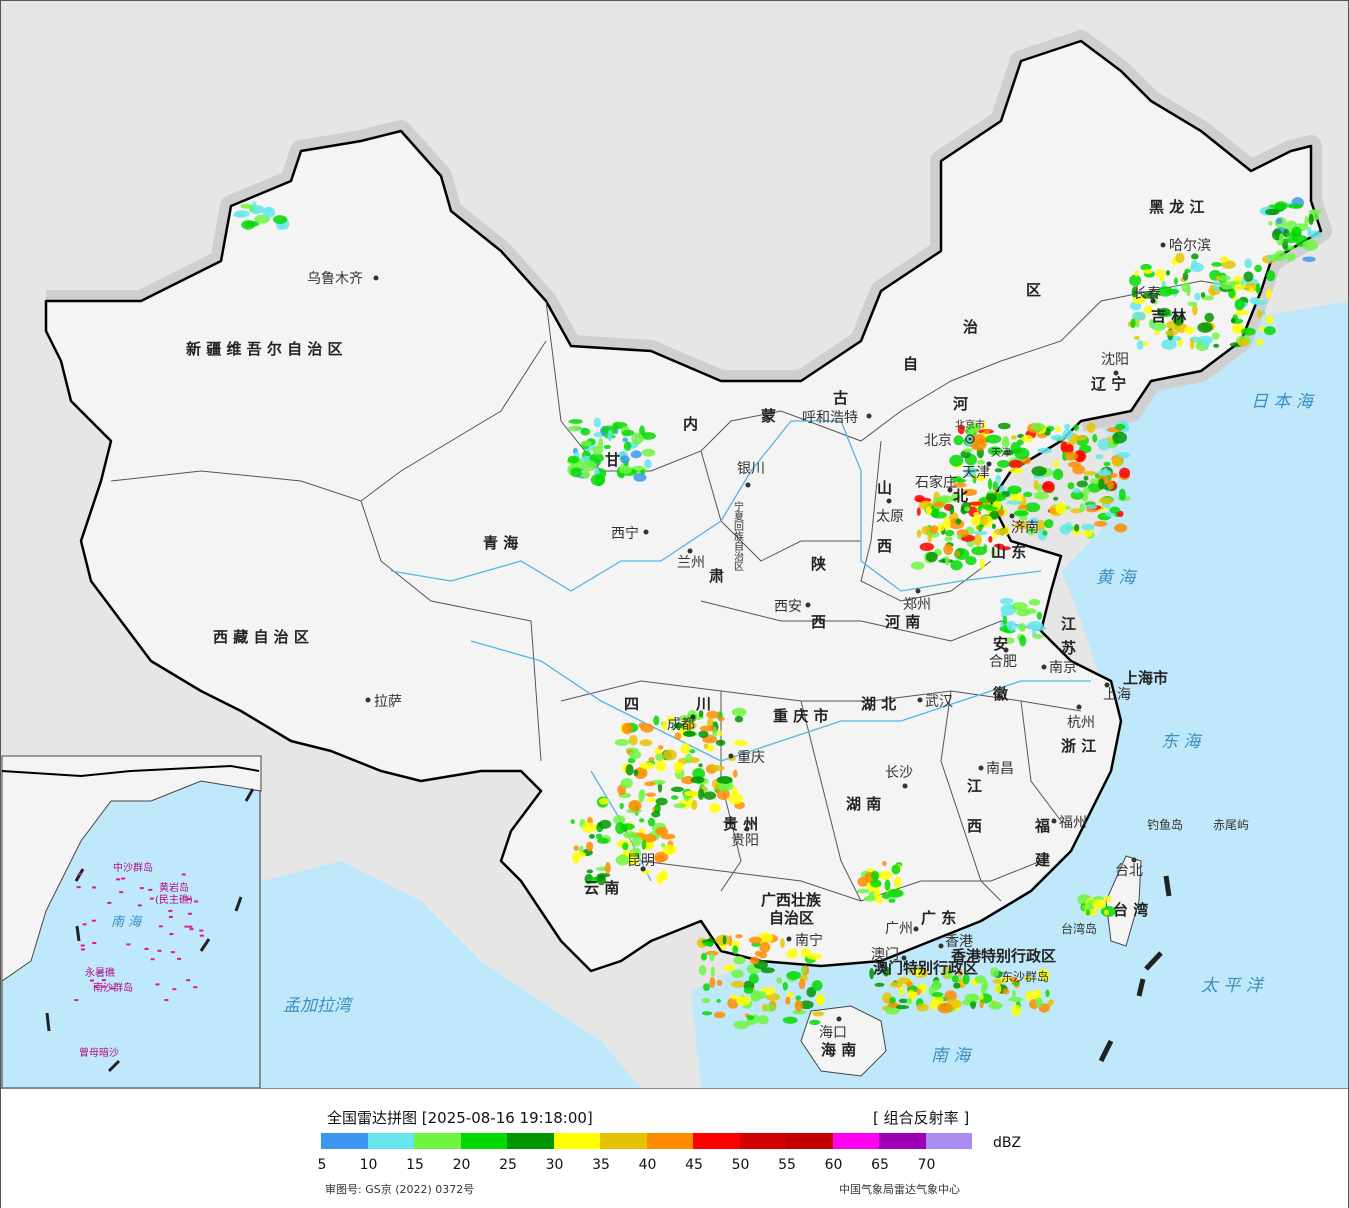 The image size is (1349, 1208). What do you see at coordinates (1003, 659) in the screenshot?
I see `city-hefei: 合肥` at bounding box center [1003, 659].